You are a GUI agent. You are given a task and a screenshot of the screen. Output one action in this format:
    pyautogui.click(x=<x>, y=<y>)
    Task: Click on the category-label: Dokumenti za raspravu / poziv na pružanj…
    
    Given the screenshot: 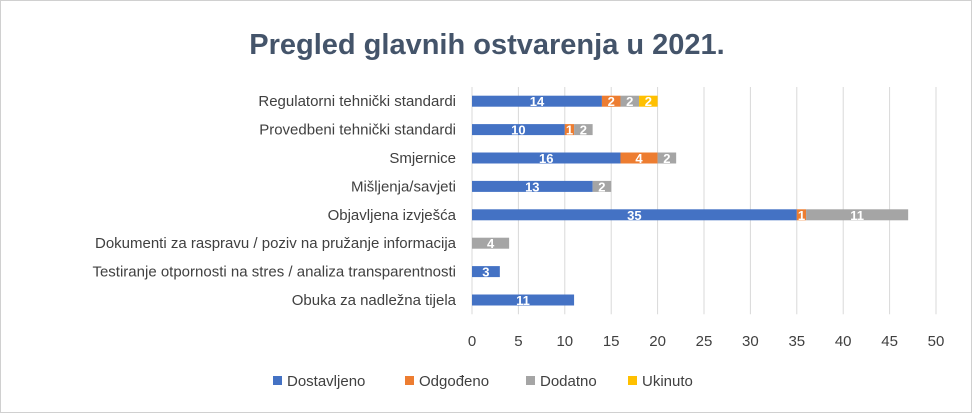 What is the action you would take?
    pyautogui.click(x=276, y=243)
    